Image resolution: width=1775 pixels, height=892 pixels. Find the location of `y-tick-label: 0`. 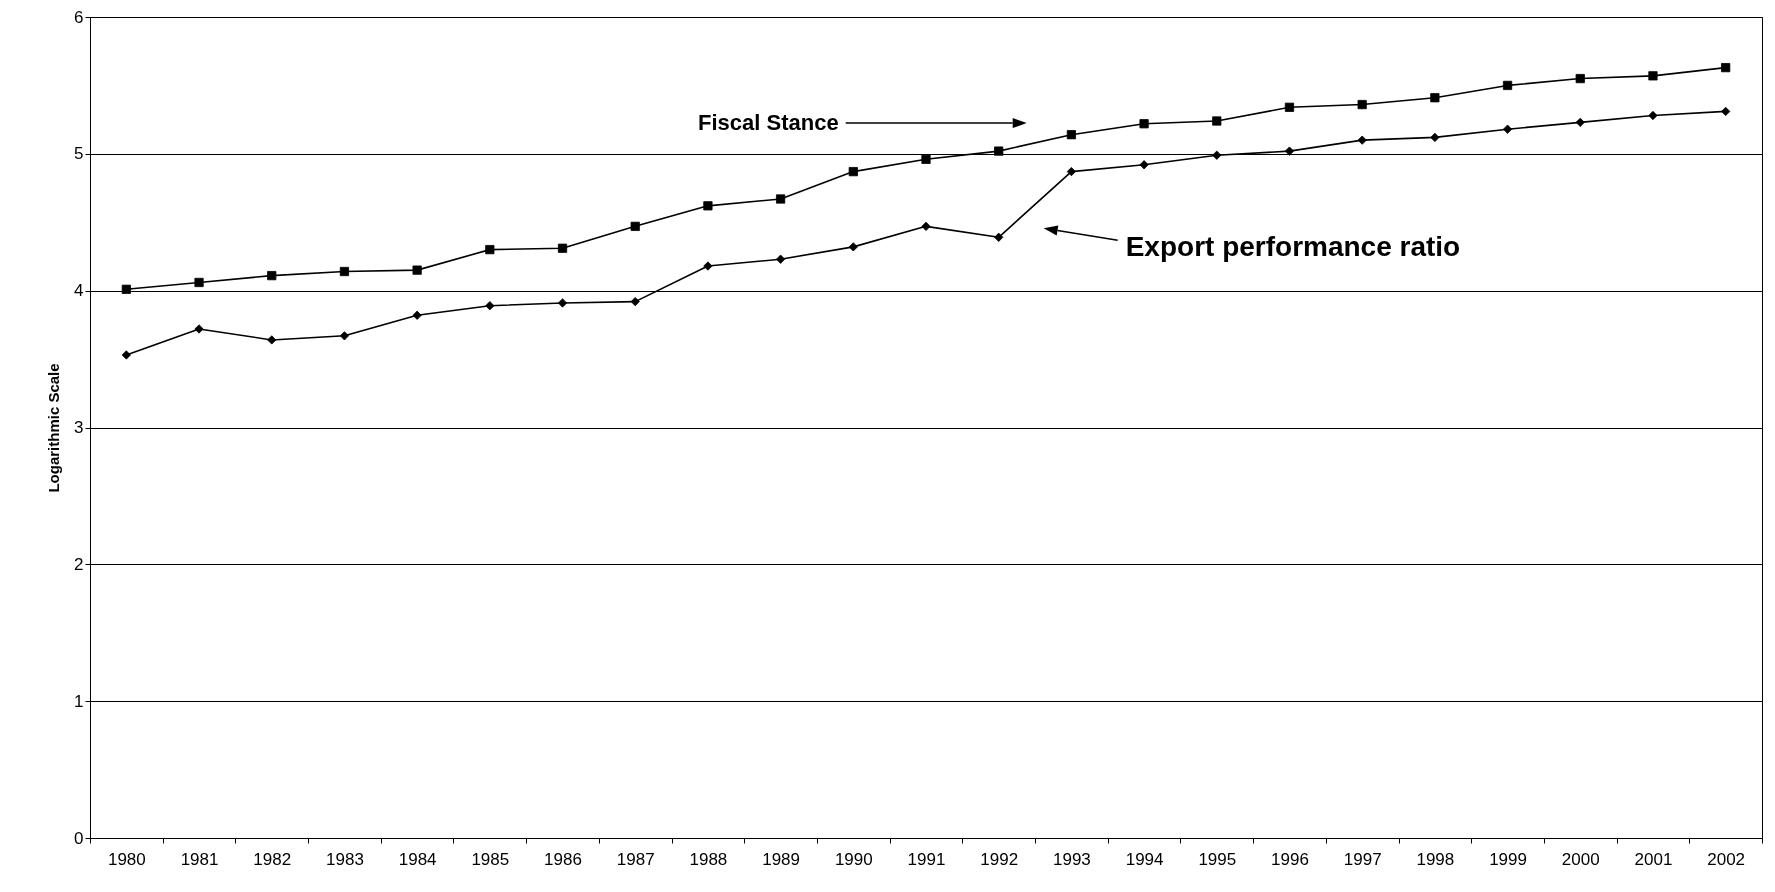

y-tick-label: 0 is located at coordinates (79, 838).